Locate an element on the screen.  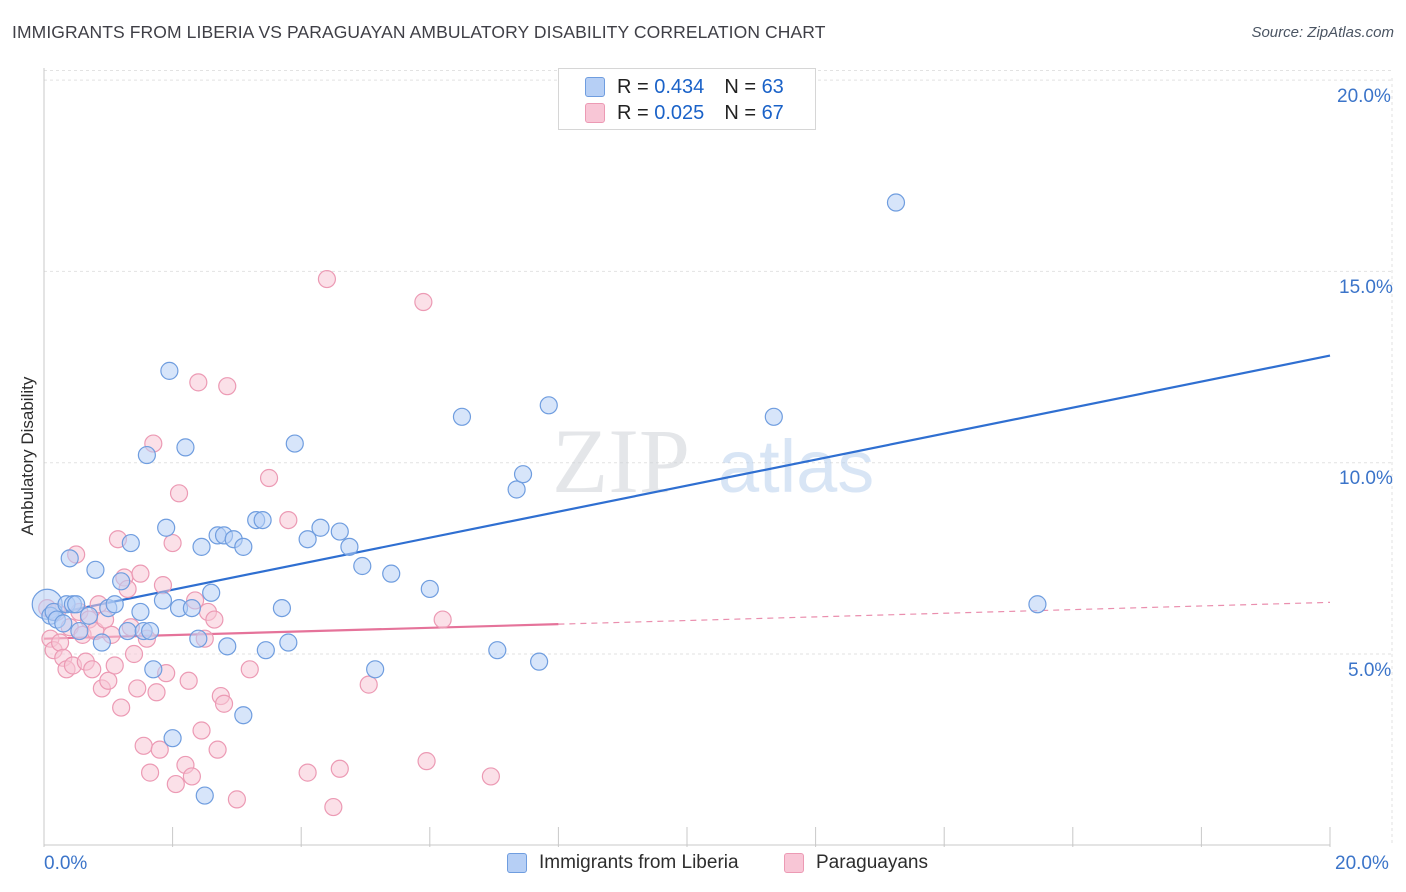
y-tick-label-20: 20.0% is located at coordinates (1364, 96).